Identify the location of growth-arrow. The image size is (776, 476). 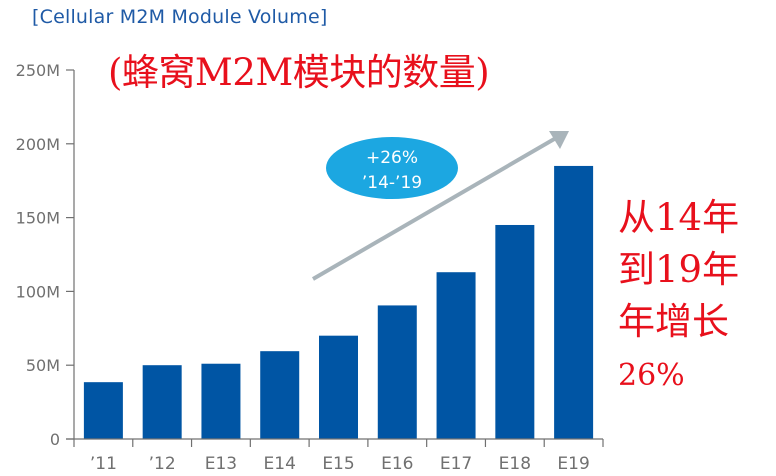
(440, 206).